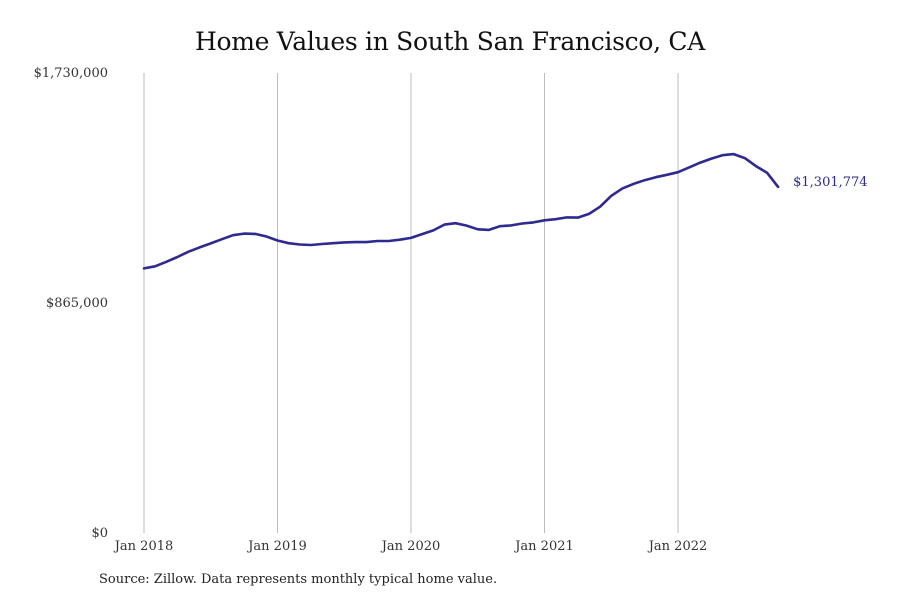 This screenshot has width=900, height=600. Describe the element at coordinates (71, 73) in the screenshot. I see `y-tick-label: $1,730,000` at that location.